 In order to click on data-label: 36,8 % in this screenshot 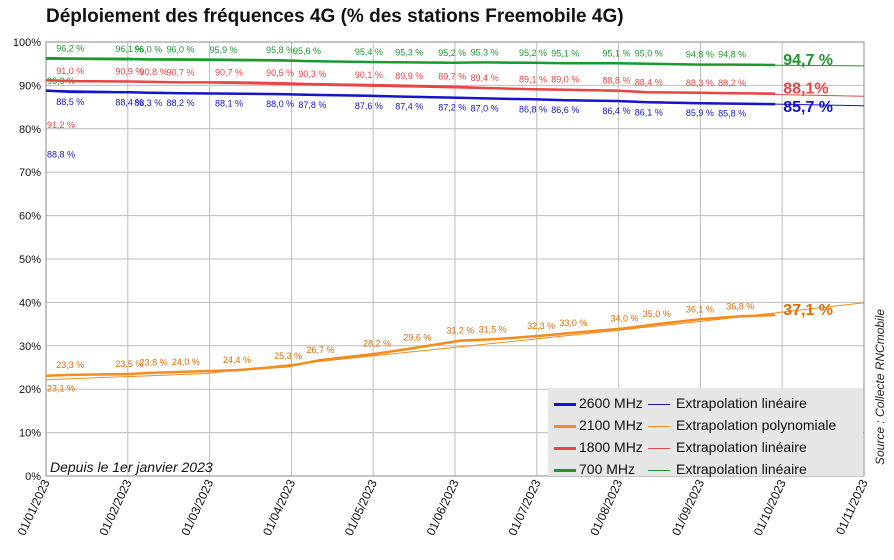, I will do `click(740, 306)`.